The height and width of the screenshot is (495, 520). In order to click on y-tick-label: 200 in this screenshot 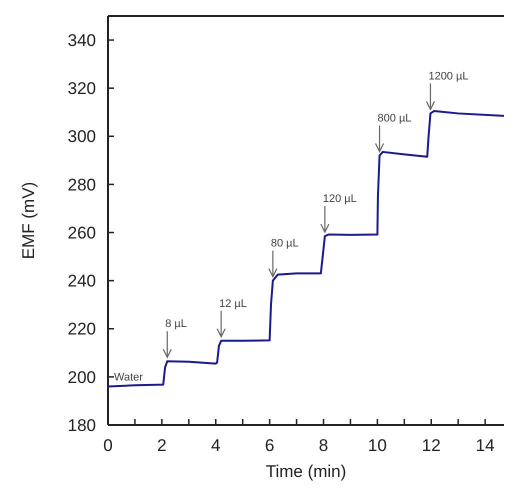, I will do `click(82, 377)`.